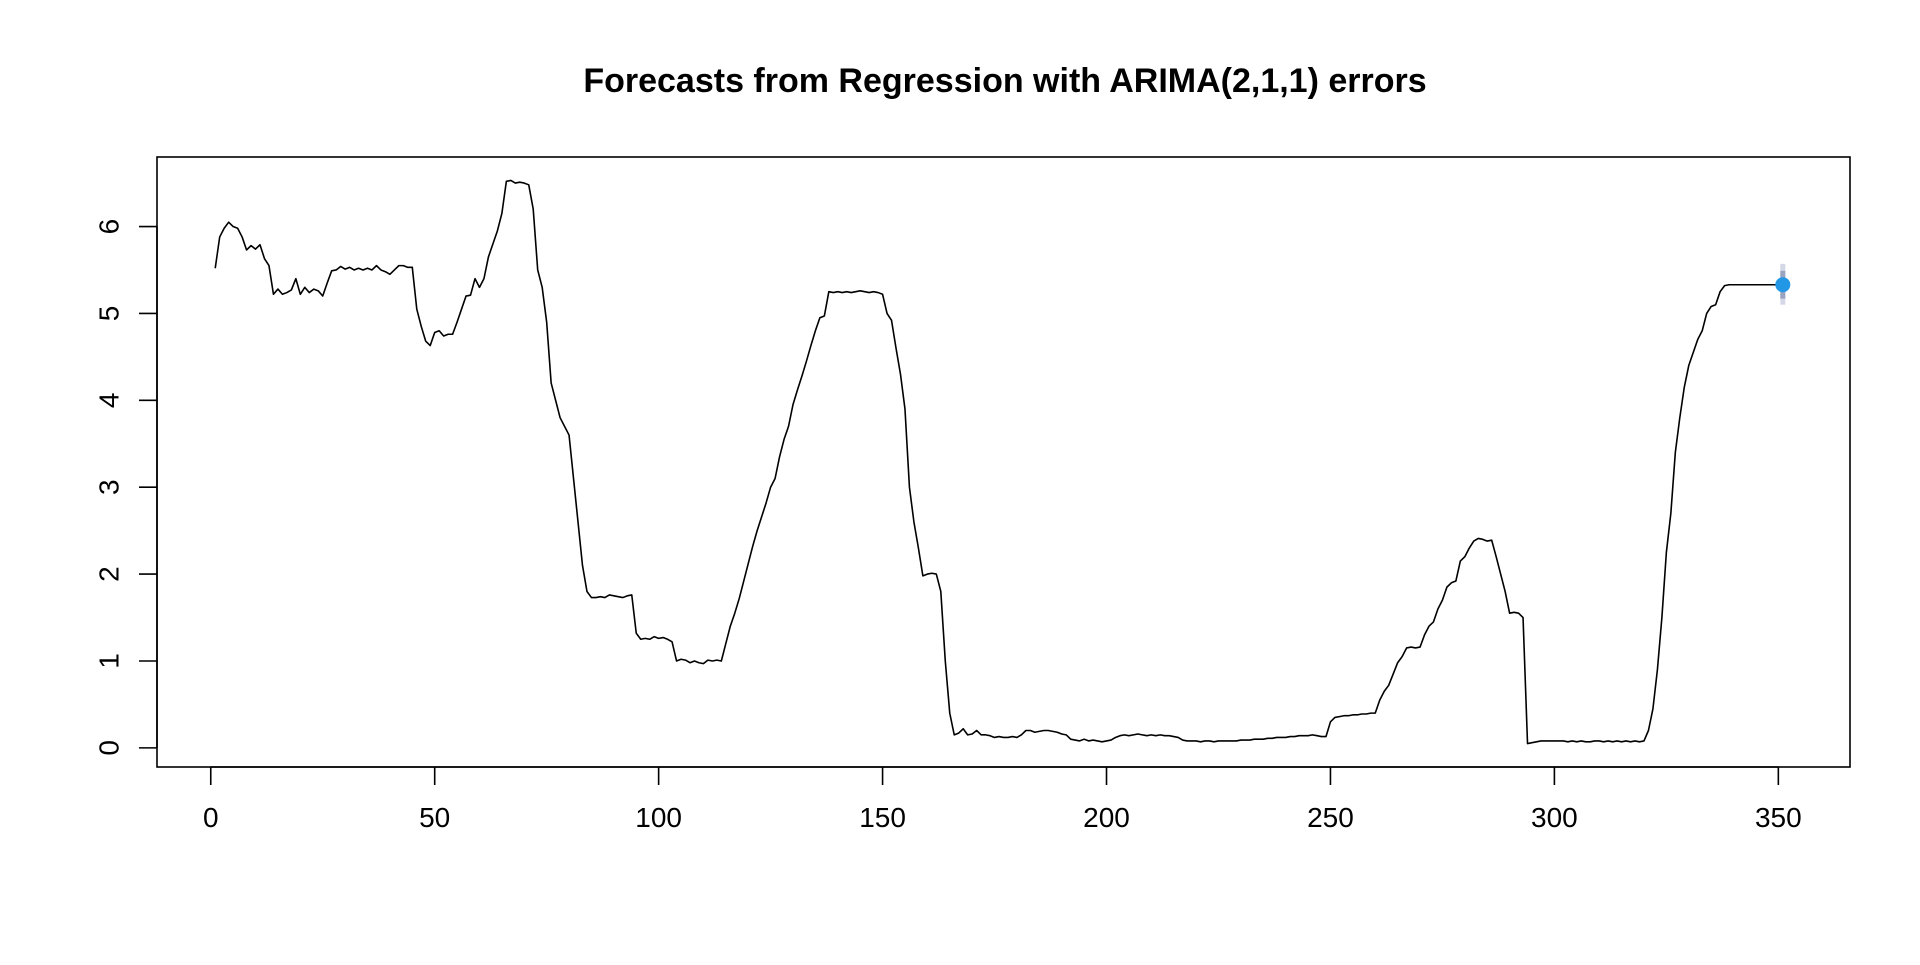 The height and width of the screenshot is (965, 1920). What do you see at coordinates (109, 401) in the screenshot?
I see `y-tick-label: 4` at bounding box center [109, 401].